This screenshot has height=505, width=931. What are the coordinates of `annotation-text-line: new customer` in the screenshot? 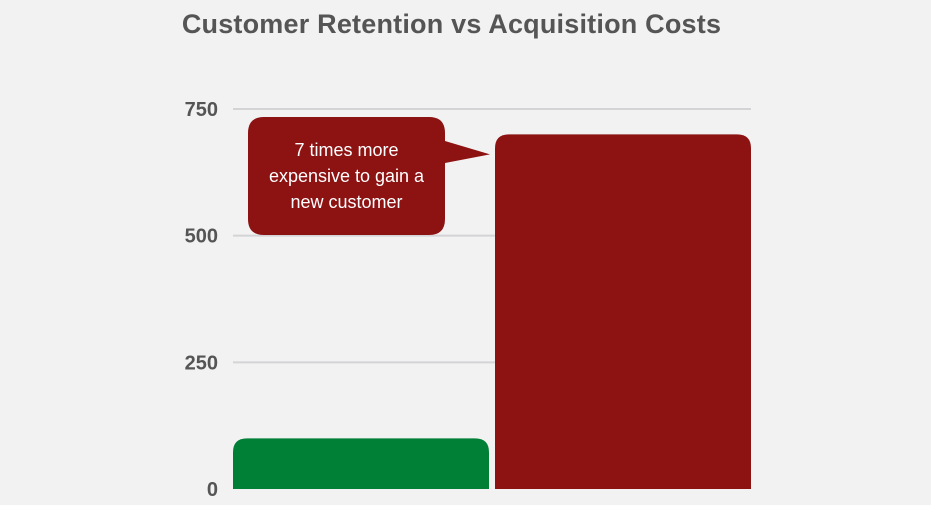 It's located at (346, 202).